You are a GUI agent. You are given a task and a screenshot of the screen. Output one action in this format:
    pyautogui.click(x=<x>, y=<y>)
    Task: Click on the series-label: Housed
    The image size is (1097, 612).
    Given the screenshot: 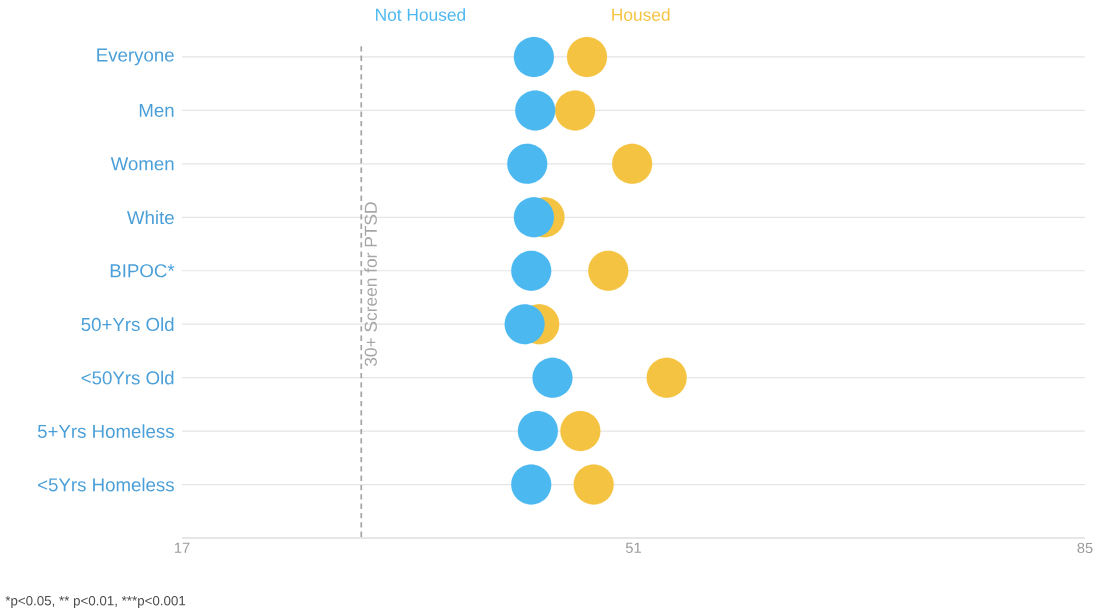 What is the action you would take?
    pyautogui.click(x=641, y=14)
    